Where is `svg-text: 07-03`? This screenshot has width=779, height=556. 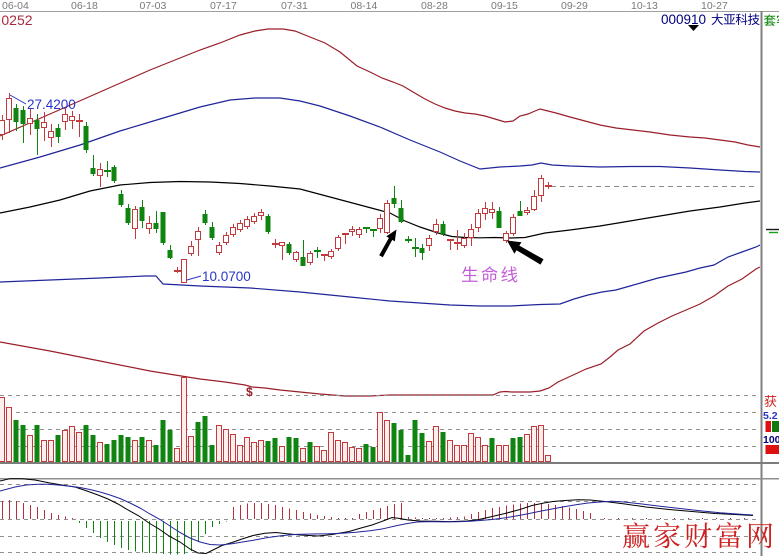 svg-text: 07-03 is located at coordinates (153, 6).